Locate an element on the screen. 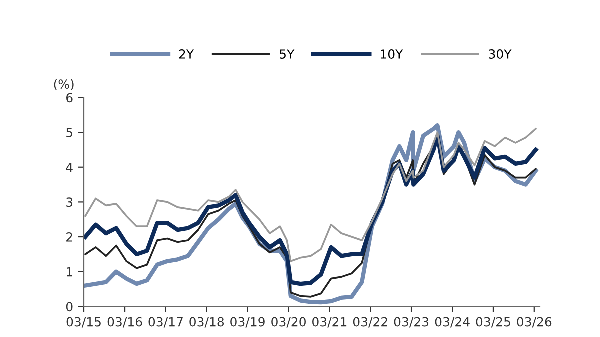  x-tick-label: 03/17 is located at coordinates (165, 322).